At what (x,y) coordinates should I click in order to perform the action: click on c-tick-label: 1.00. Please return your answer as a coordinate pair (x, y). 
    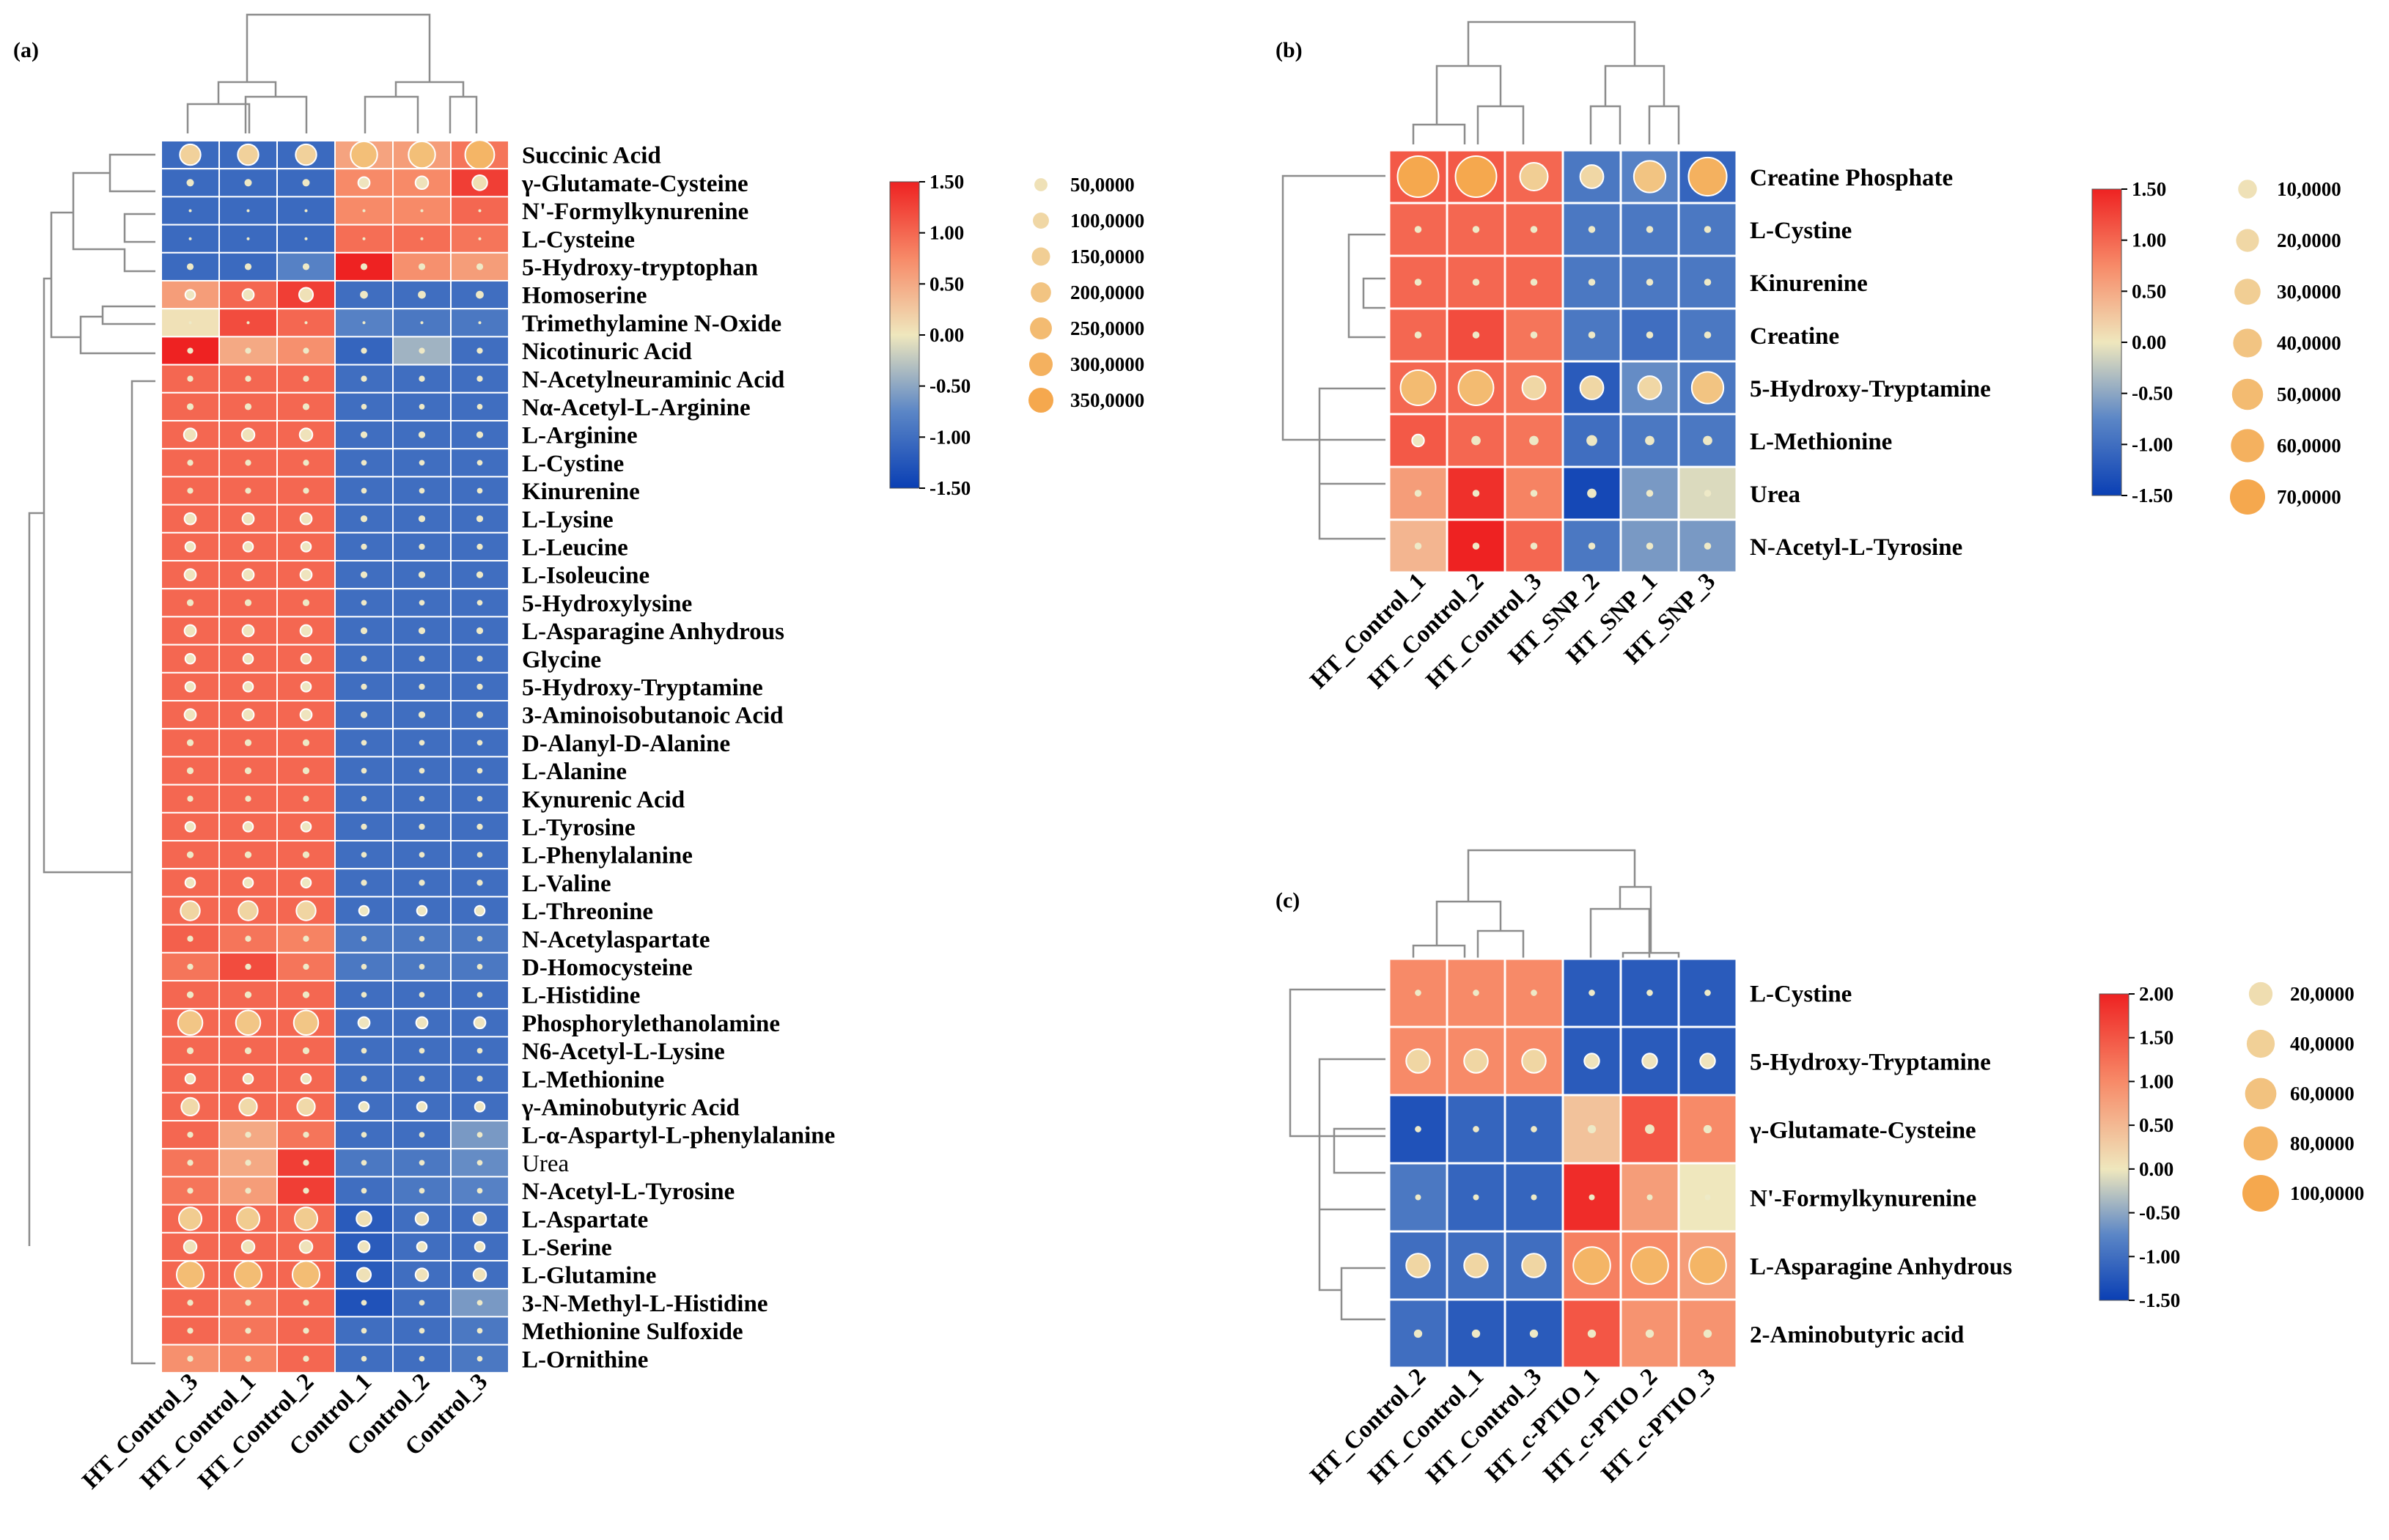
    Looking at the image, I should click on (2156, 1081).